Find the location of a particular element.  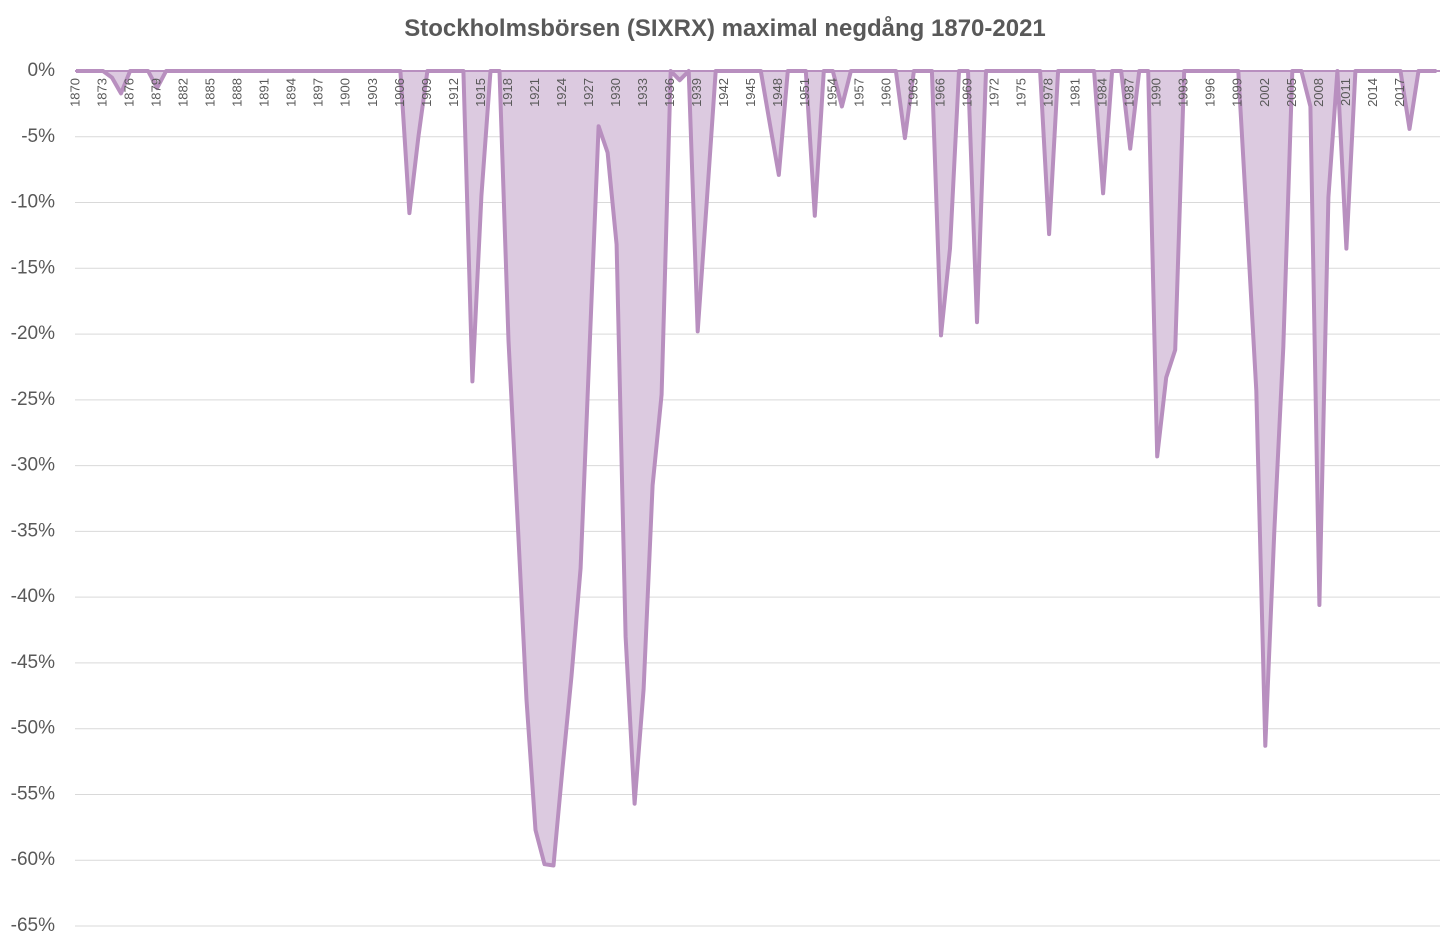

x-tick-label: 1954 is located at coordinates (831, 92).